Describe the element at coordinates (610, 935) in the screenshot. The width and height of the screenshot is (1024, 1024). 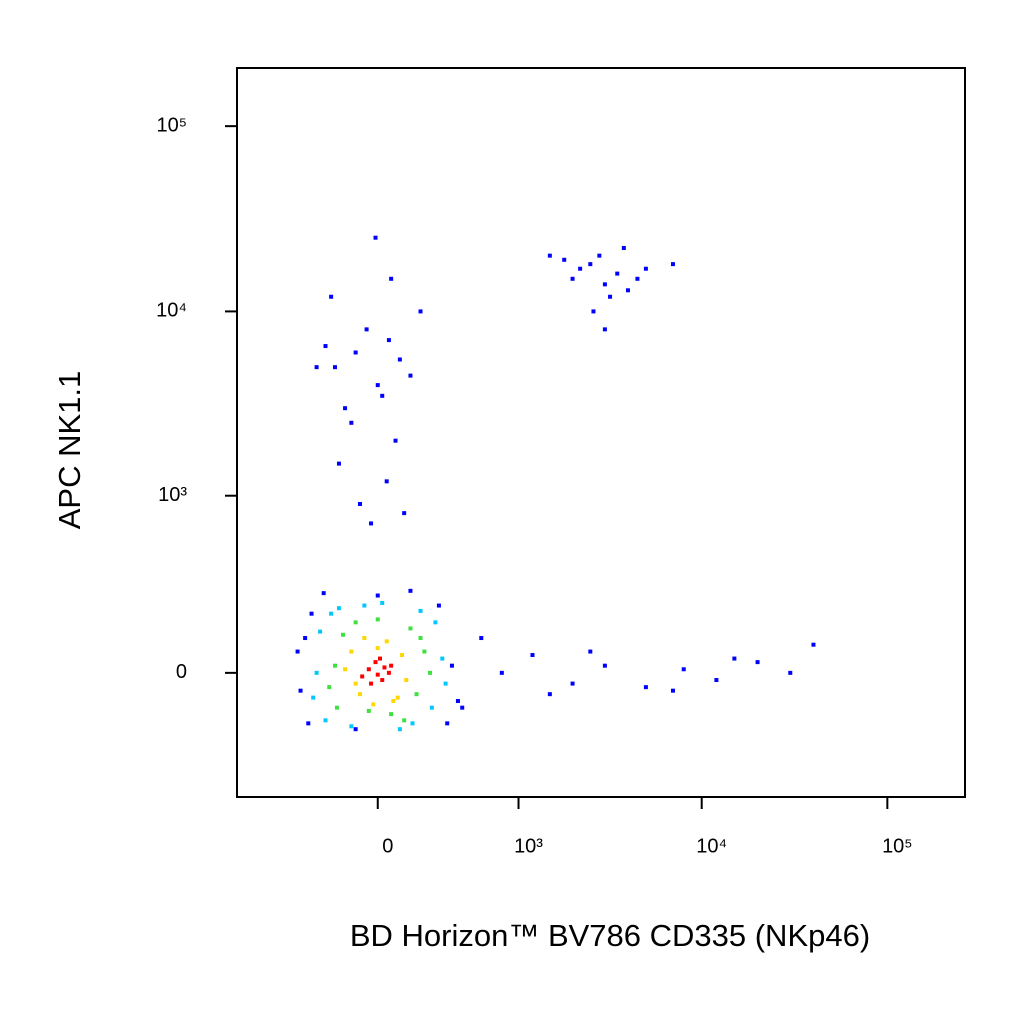
I see `x-axis-label: BD Horizon™ BV786 CD335 (NKp46)` at that location.